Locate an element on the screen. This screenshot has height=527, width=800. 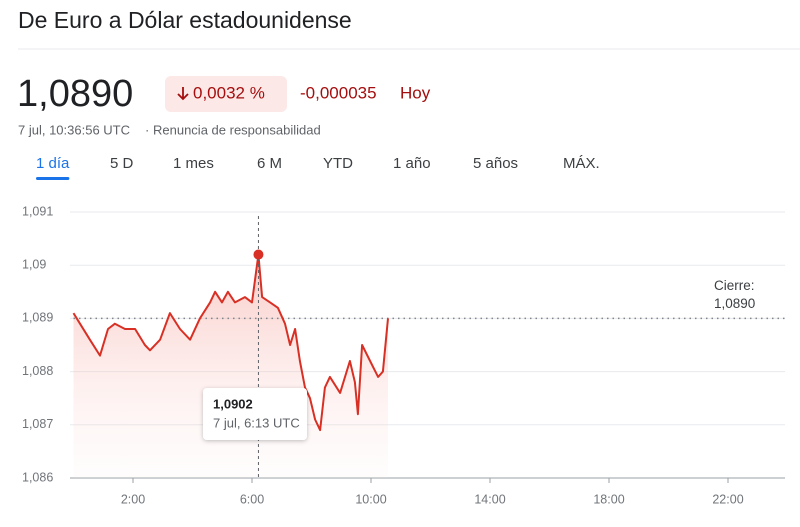
x-tick-label: 2:00 is located at coordinates (133, 499).